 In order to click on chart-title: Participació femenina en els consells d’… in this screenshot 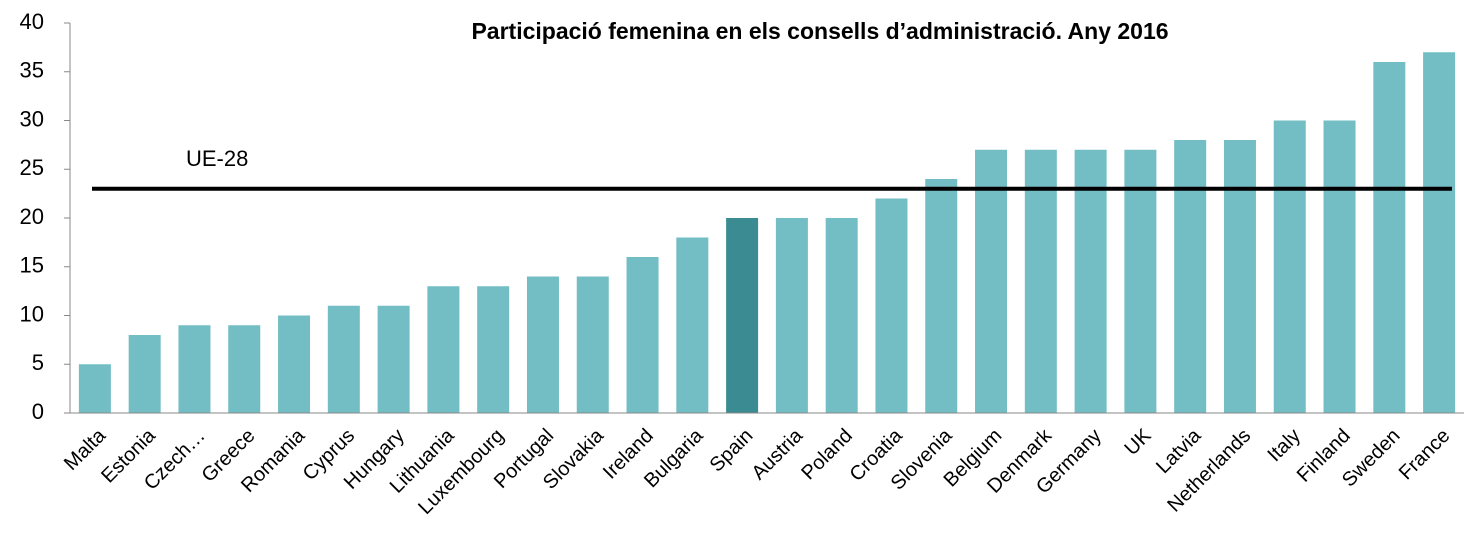, I will do `click(819, 31)`.